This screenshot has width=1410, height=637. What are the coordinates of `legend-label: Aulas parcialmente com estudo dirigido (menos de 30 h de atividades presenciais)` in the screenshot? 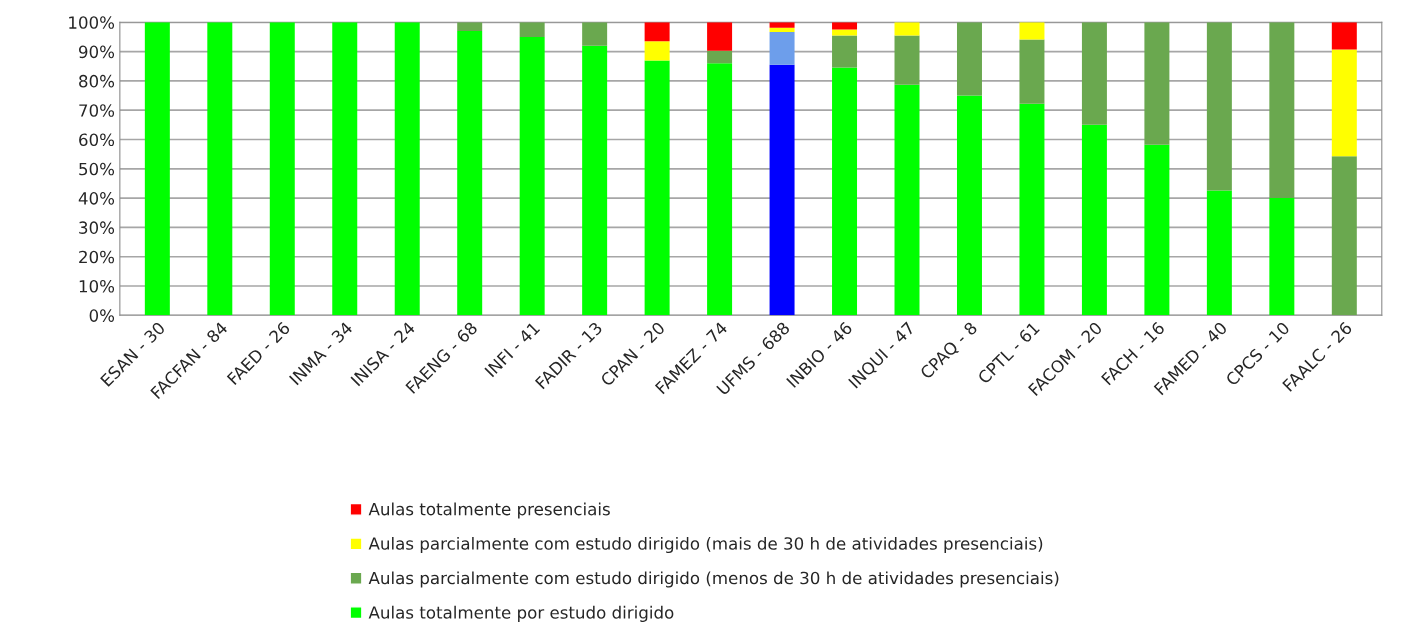 It's located at (713, 579).